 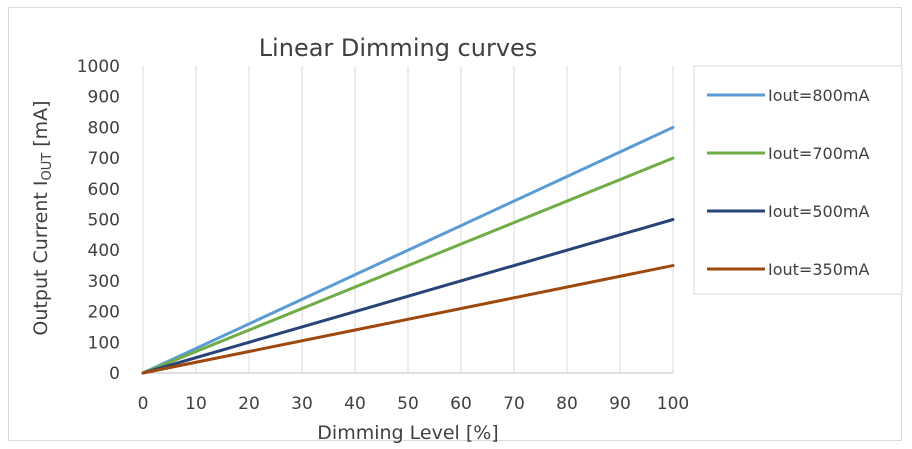 I want to click on y-tick-label-8: 800, so click(x=104, y=128).